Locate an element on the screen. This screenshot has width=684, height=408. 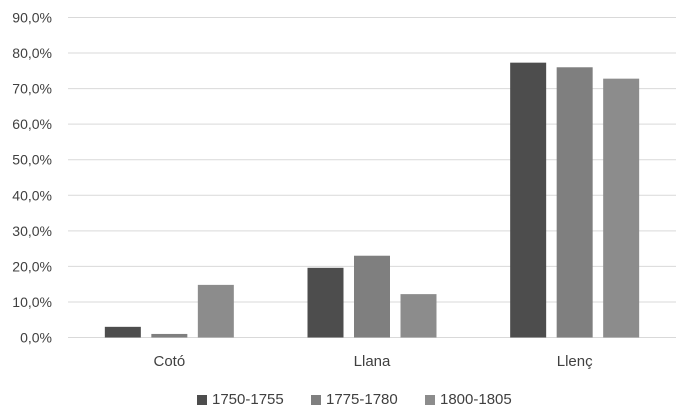
bar-Cotó-1775-1780 is located at coordinates (169, 335).